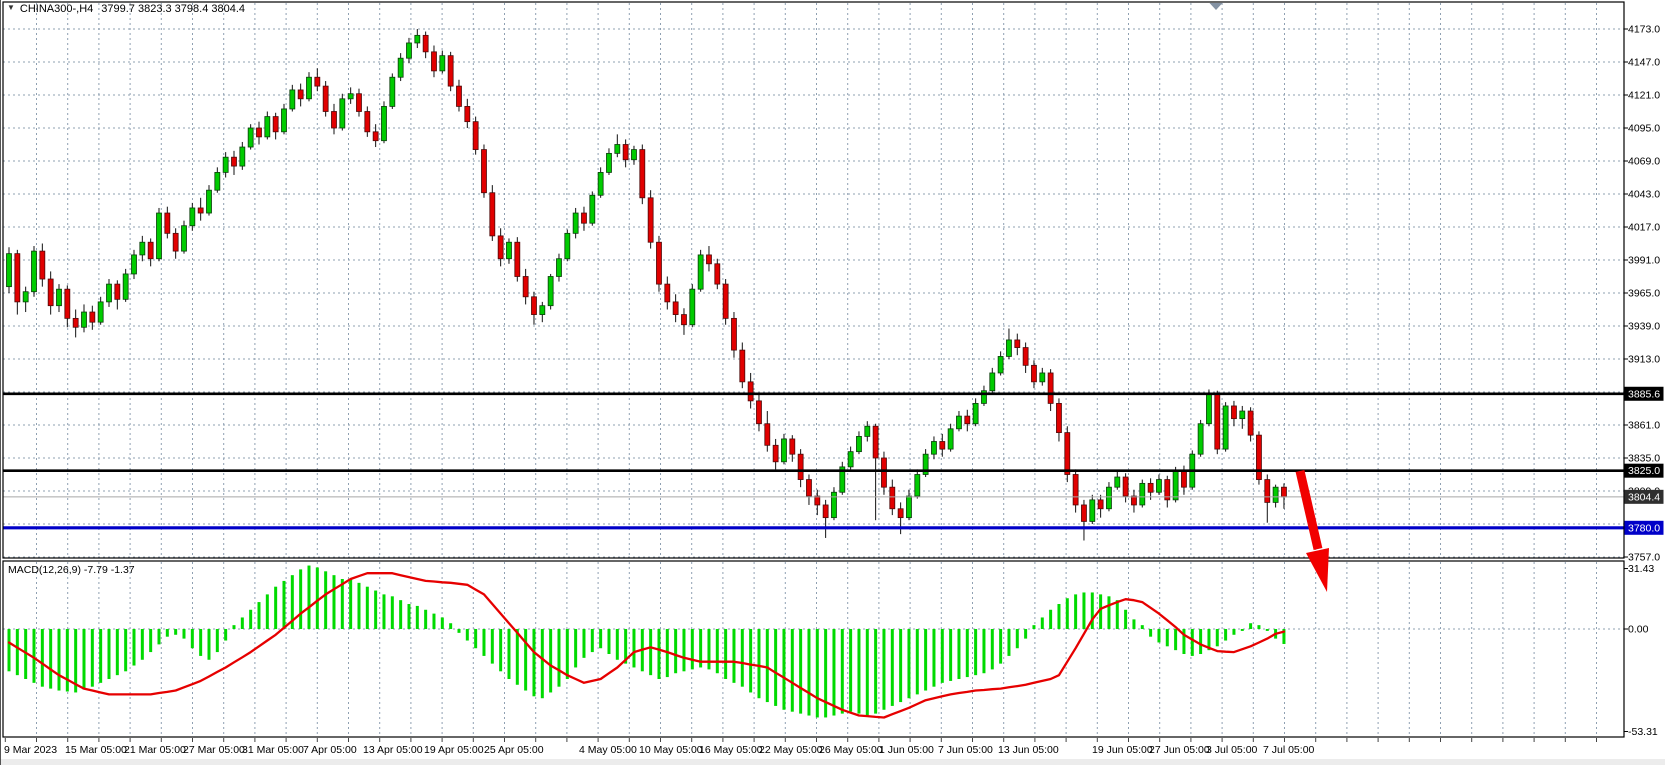 The height and width of the screenshot is (765, 1665). Describe the element at coordinates (608, 750) in the screenshot. I see `svg-text: 4 May 05:00` at that location.